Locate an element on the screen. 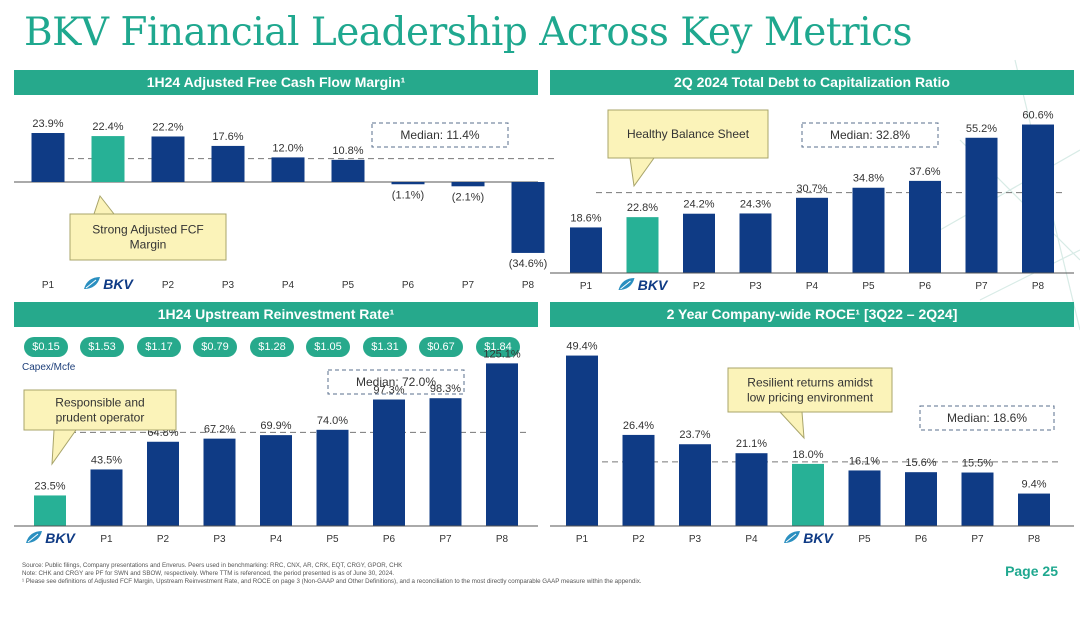 This screenshot has height=618, width=1080. value-label: 12.0% is located at coordinates (287, 148).